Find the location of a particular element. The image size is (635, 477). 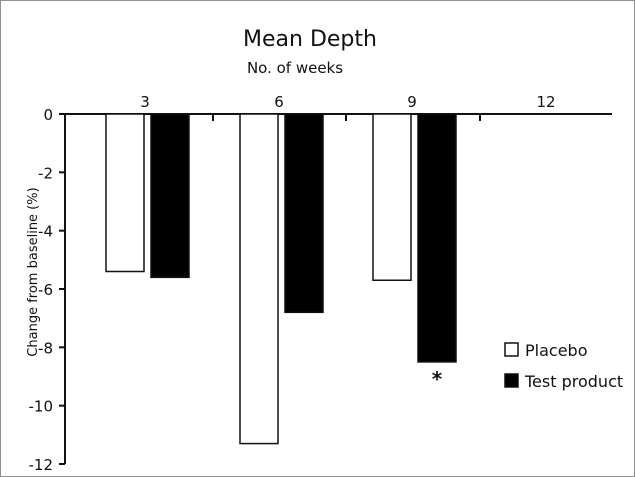

y-tick-label-3: -6 is located at coordinates (45, 290).